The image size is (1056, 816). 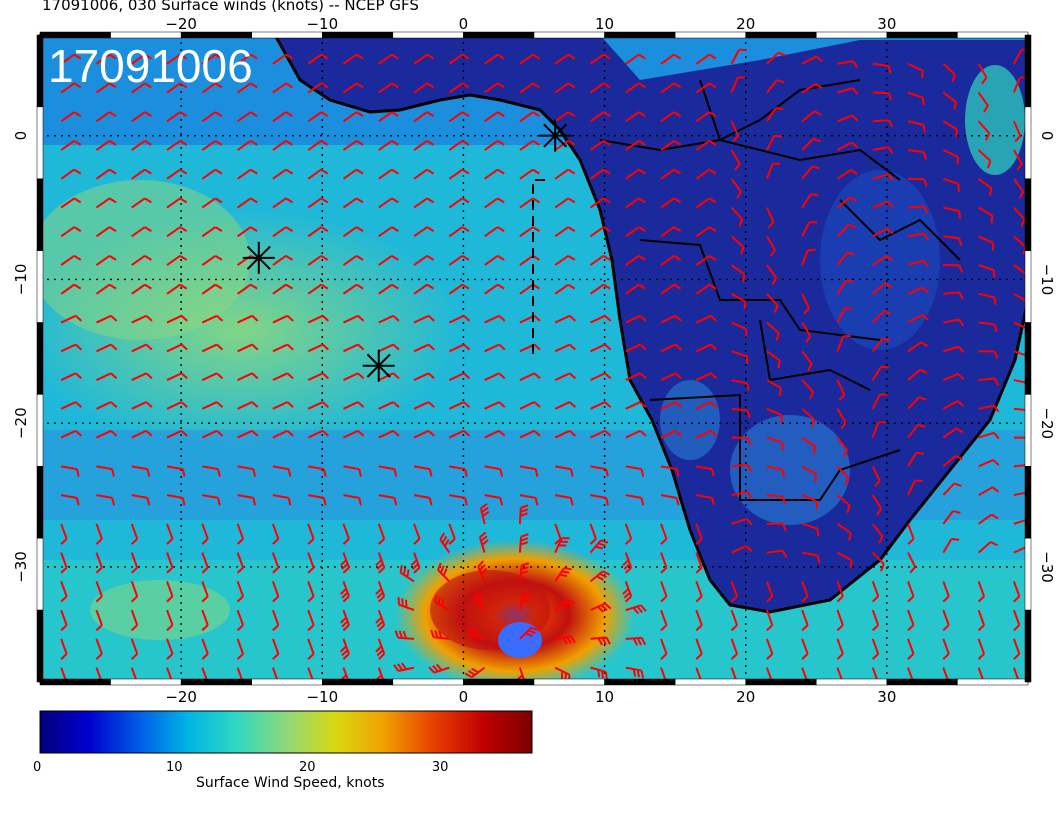 What do you see at coordinates (1047, 423) in the screenshot?
I see `y-tick-label-right: −20` at bounding box center [1047, 423].